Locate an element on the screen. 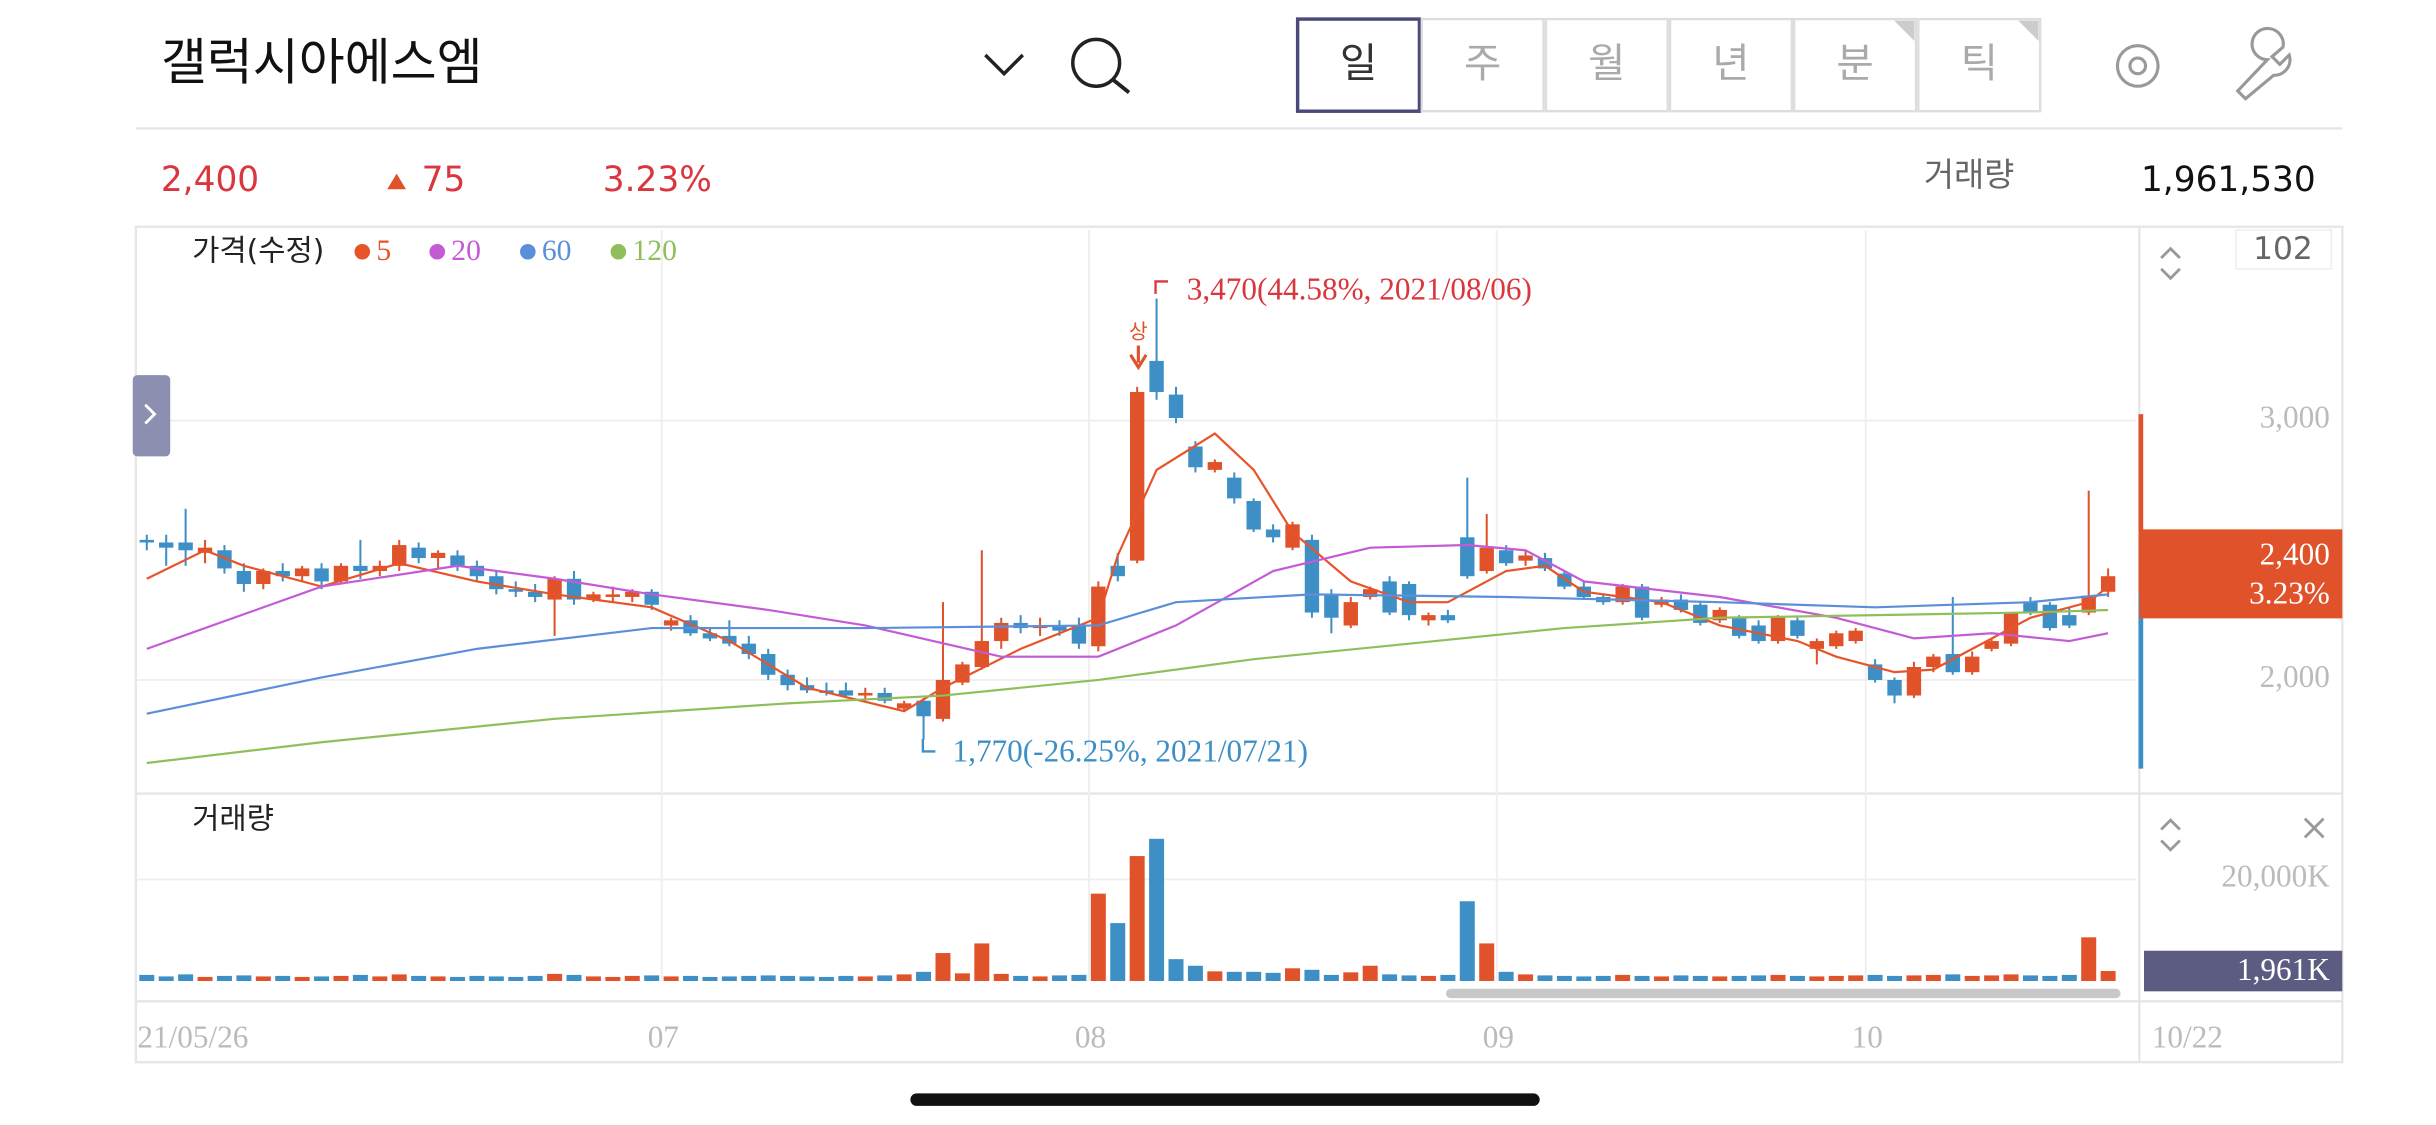 This screenshot has width=2436, height=1125. counter: 102 is located at coordinates (2283, 249).